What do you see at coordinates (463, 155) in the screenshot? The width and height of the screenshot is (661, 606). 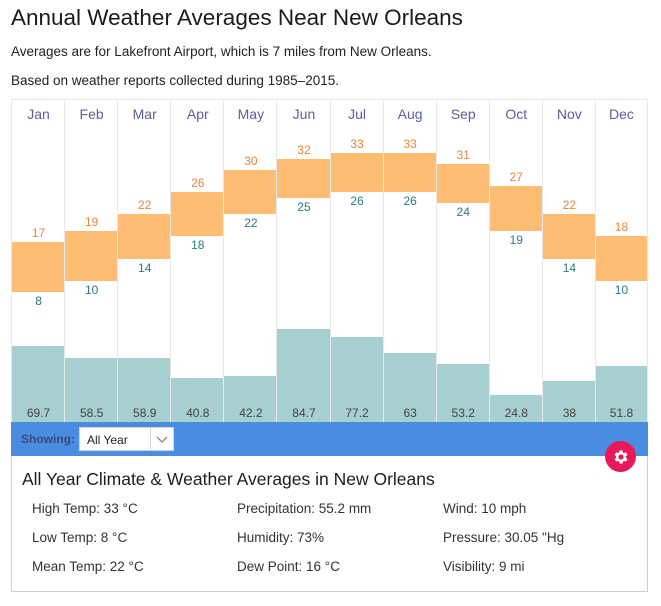 I see `high-temp-label: 31` at bounding box center [463, 155].